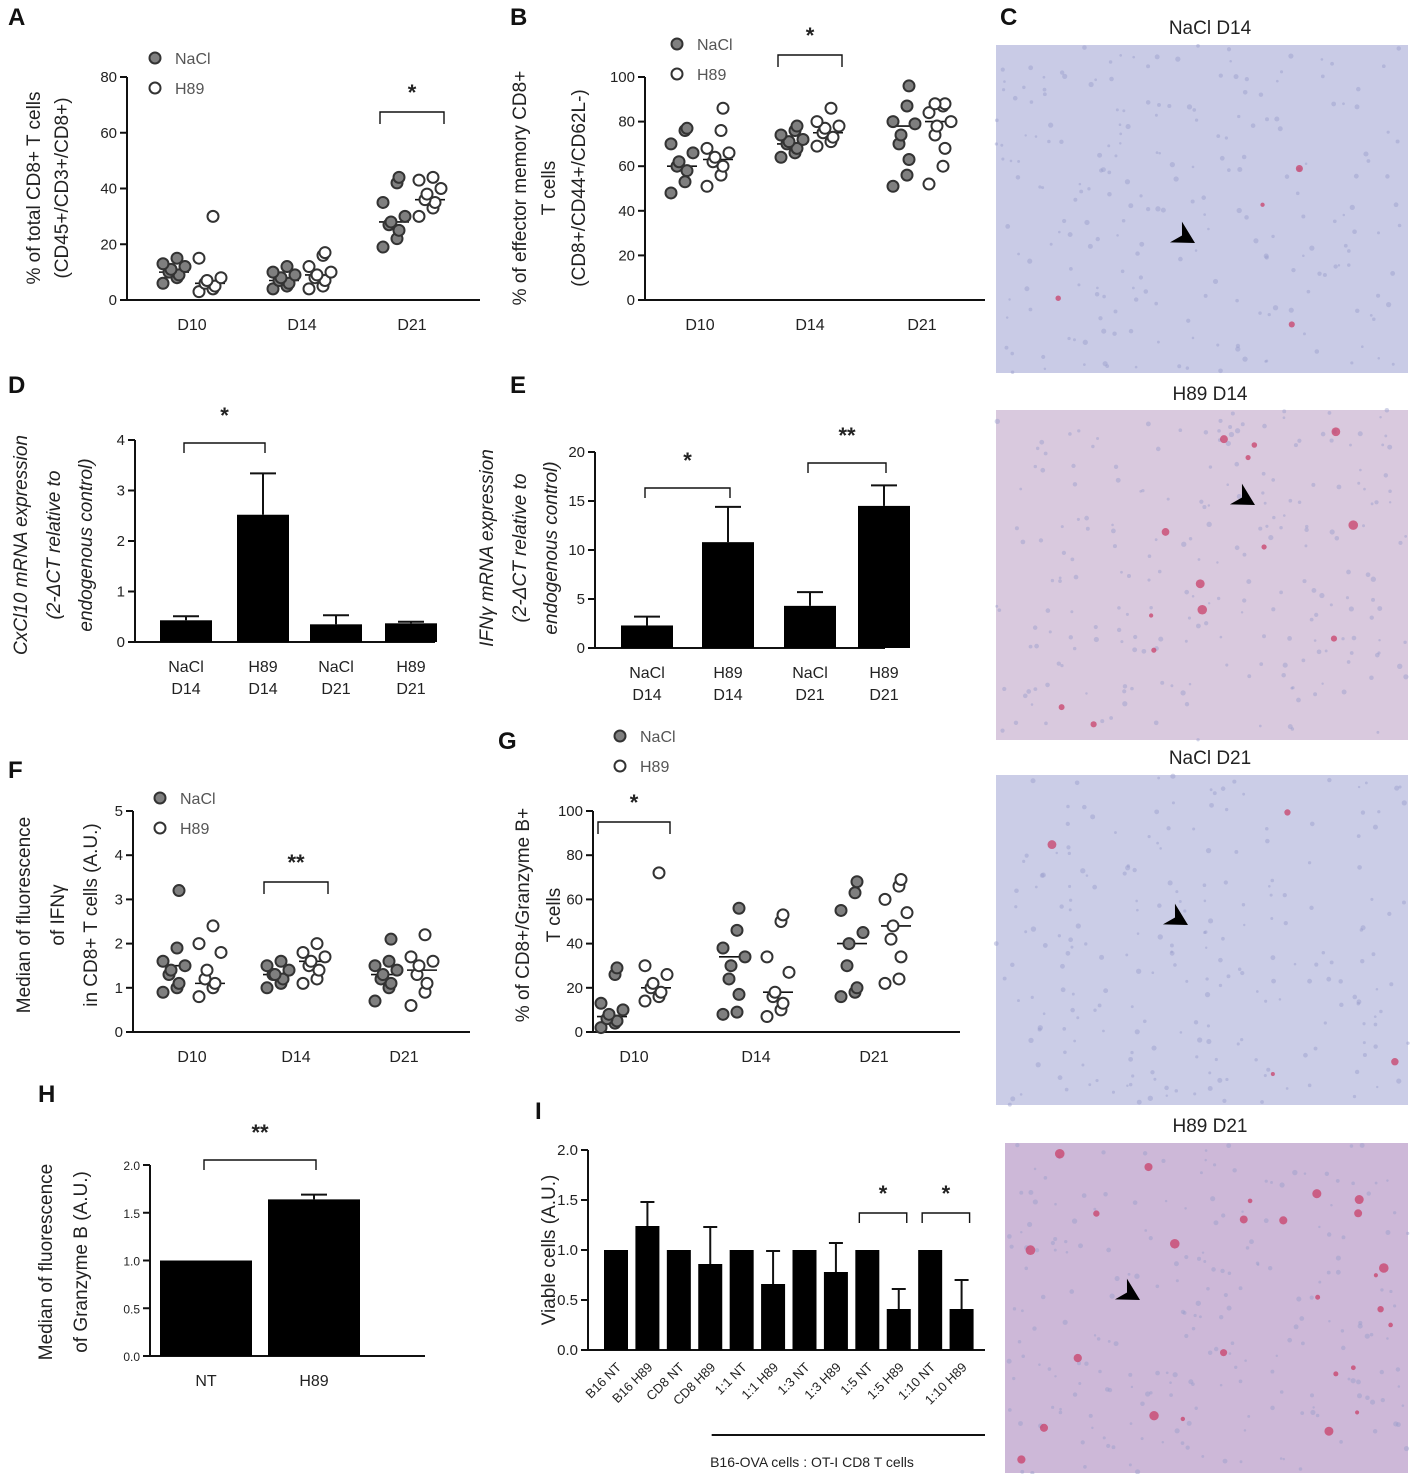 The width and height of the screenshot is (1418, 1474). Describe the element at coordinates (620, 736) in the screenshot. I see `legend-marker` at that location.